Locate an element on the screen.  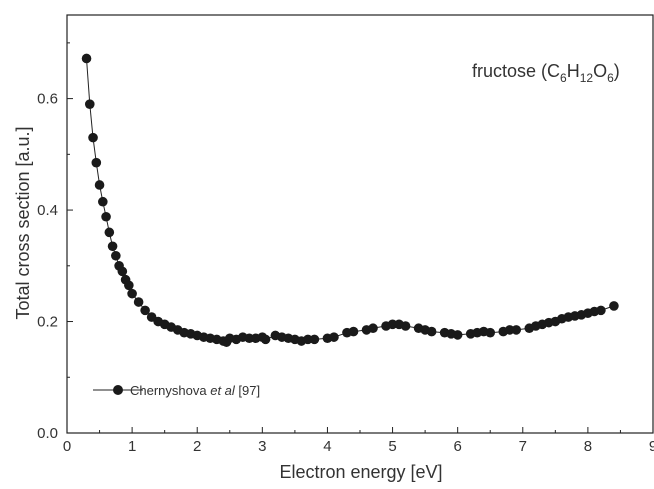
y-tick-label: 0.2 is located at coordinates (47, 322).